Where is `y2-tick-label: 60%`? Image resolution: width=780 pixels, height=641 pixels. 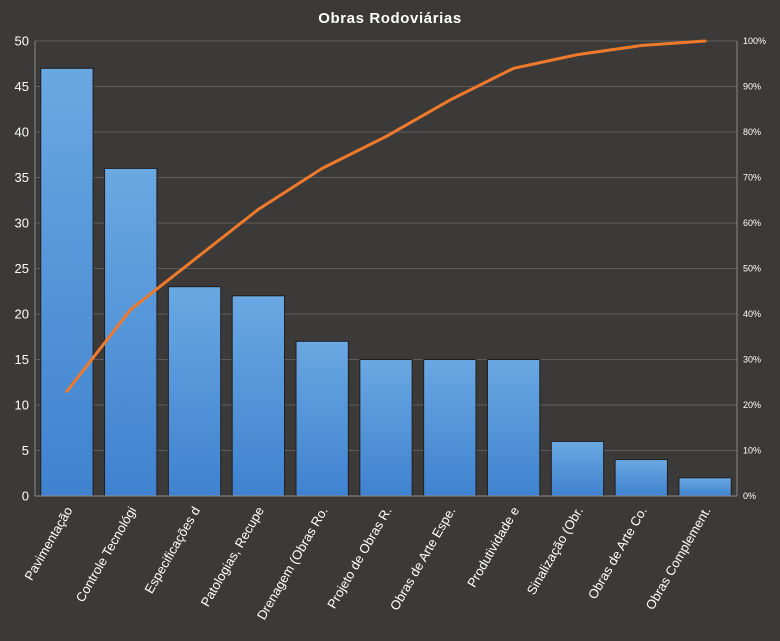 y2-tick-label: 60% is located at coordinates (752, 223).